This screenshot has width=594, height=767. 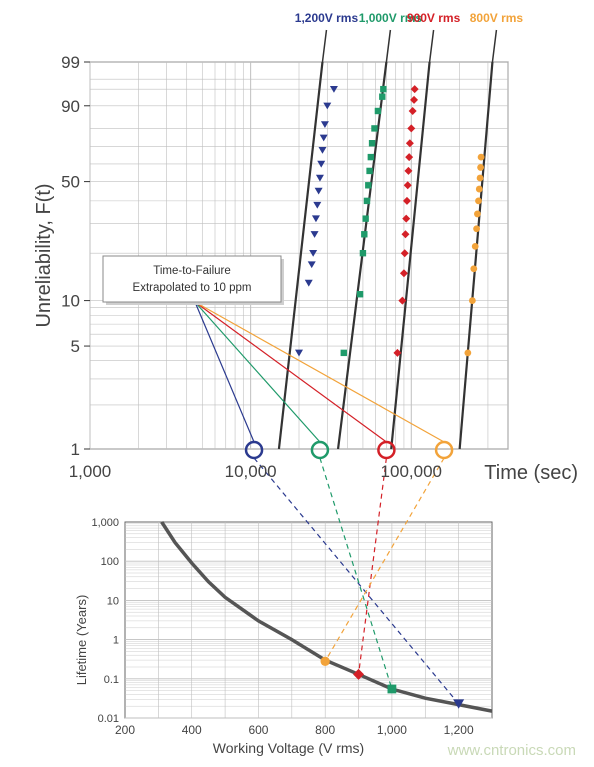 What do you see at coordinates (192, 288) in the screenshot?
I see `callout-line: Extrapolated to 10 ppm` at bounding box center [192, 288].